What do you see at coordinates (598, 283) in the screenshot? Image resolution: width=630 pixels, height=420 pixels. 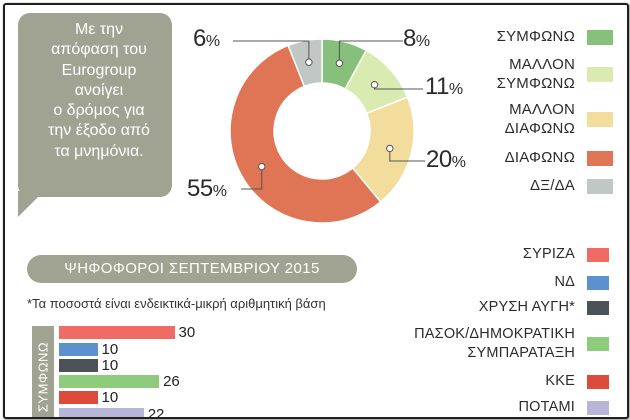 I see `party-legend-swatch-nd` at bounding box center [598, 283].